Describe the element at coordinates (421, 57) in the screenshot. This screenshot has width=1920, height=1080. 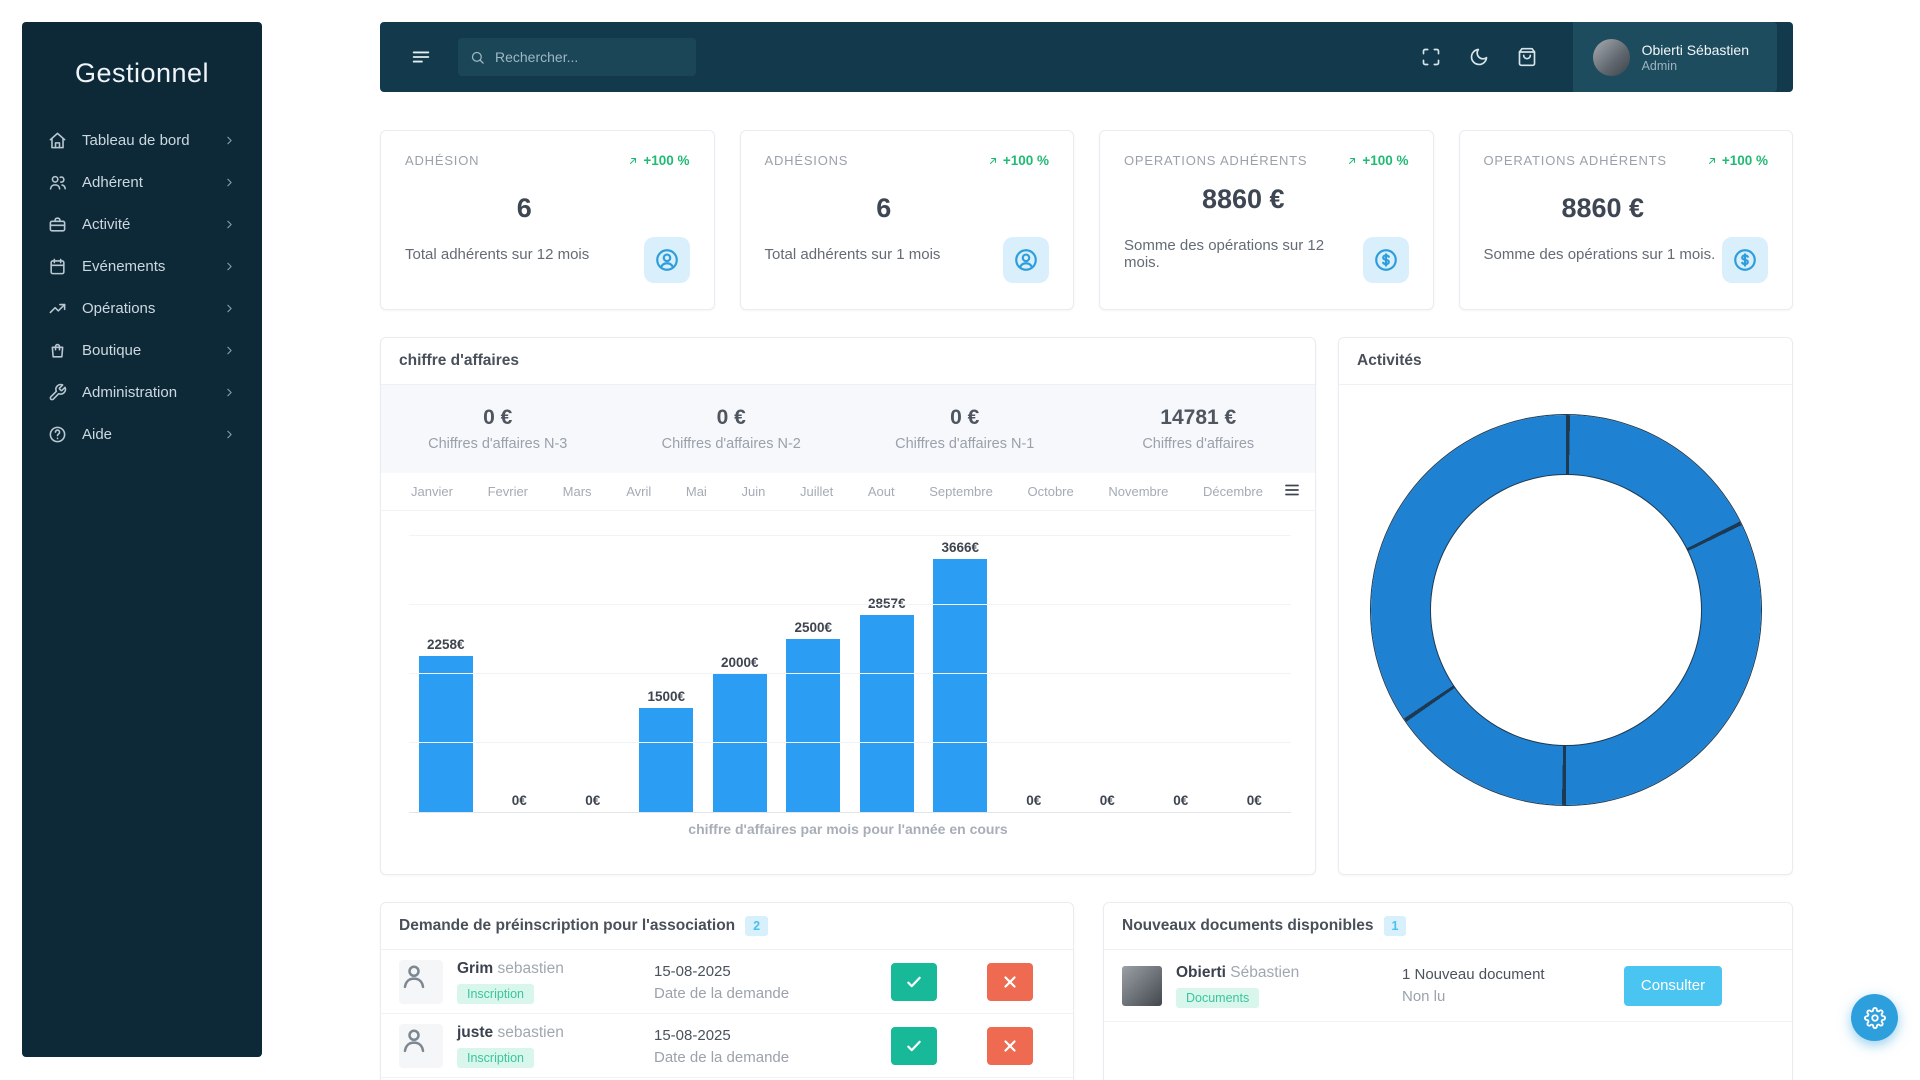
I see `menu-toggle-icon` at that location.